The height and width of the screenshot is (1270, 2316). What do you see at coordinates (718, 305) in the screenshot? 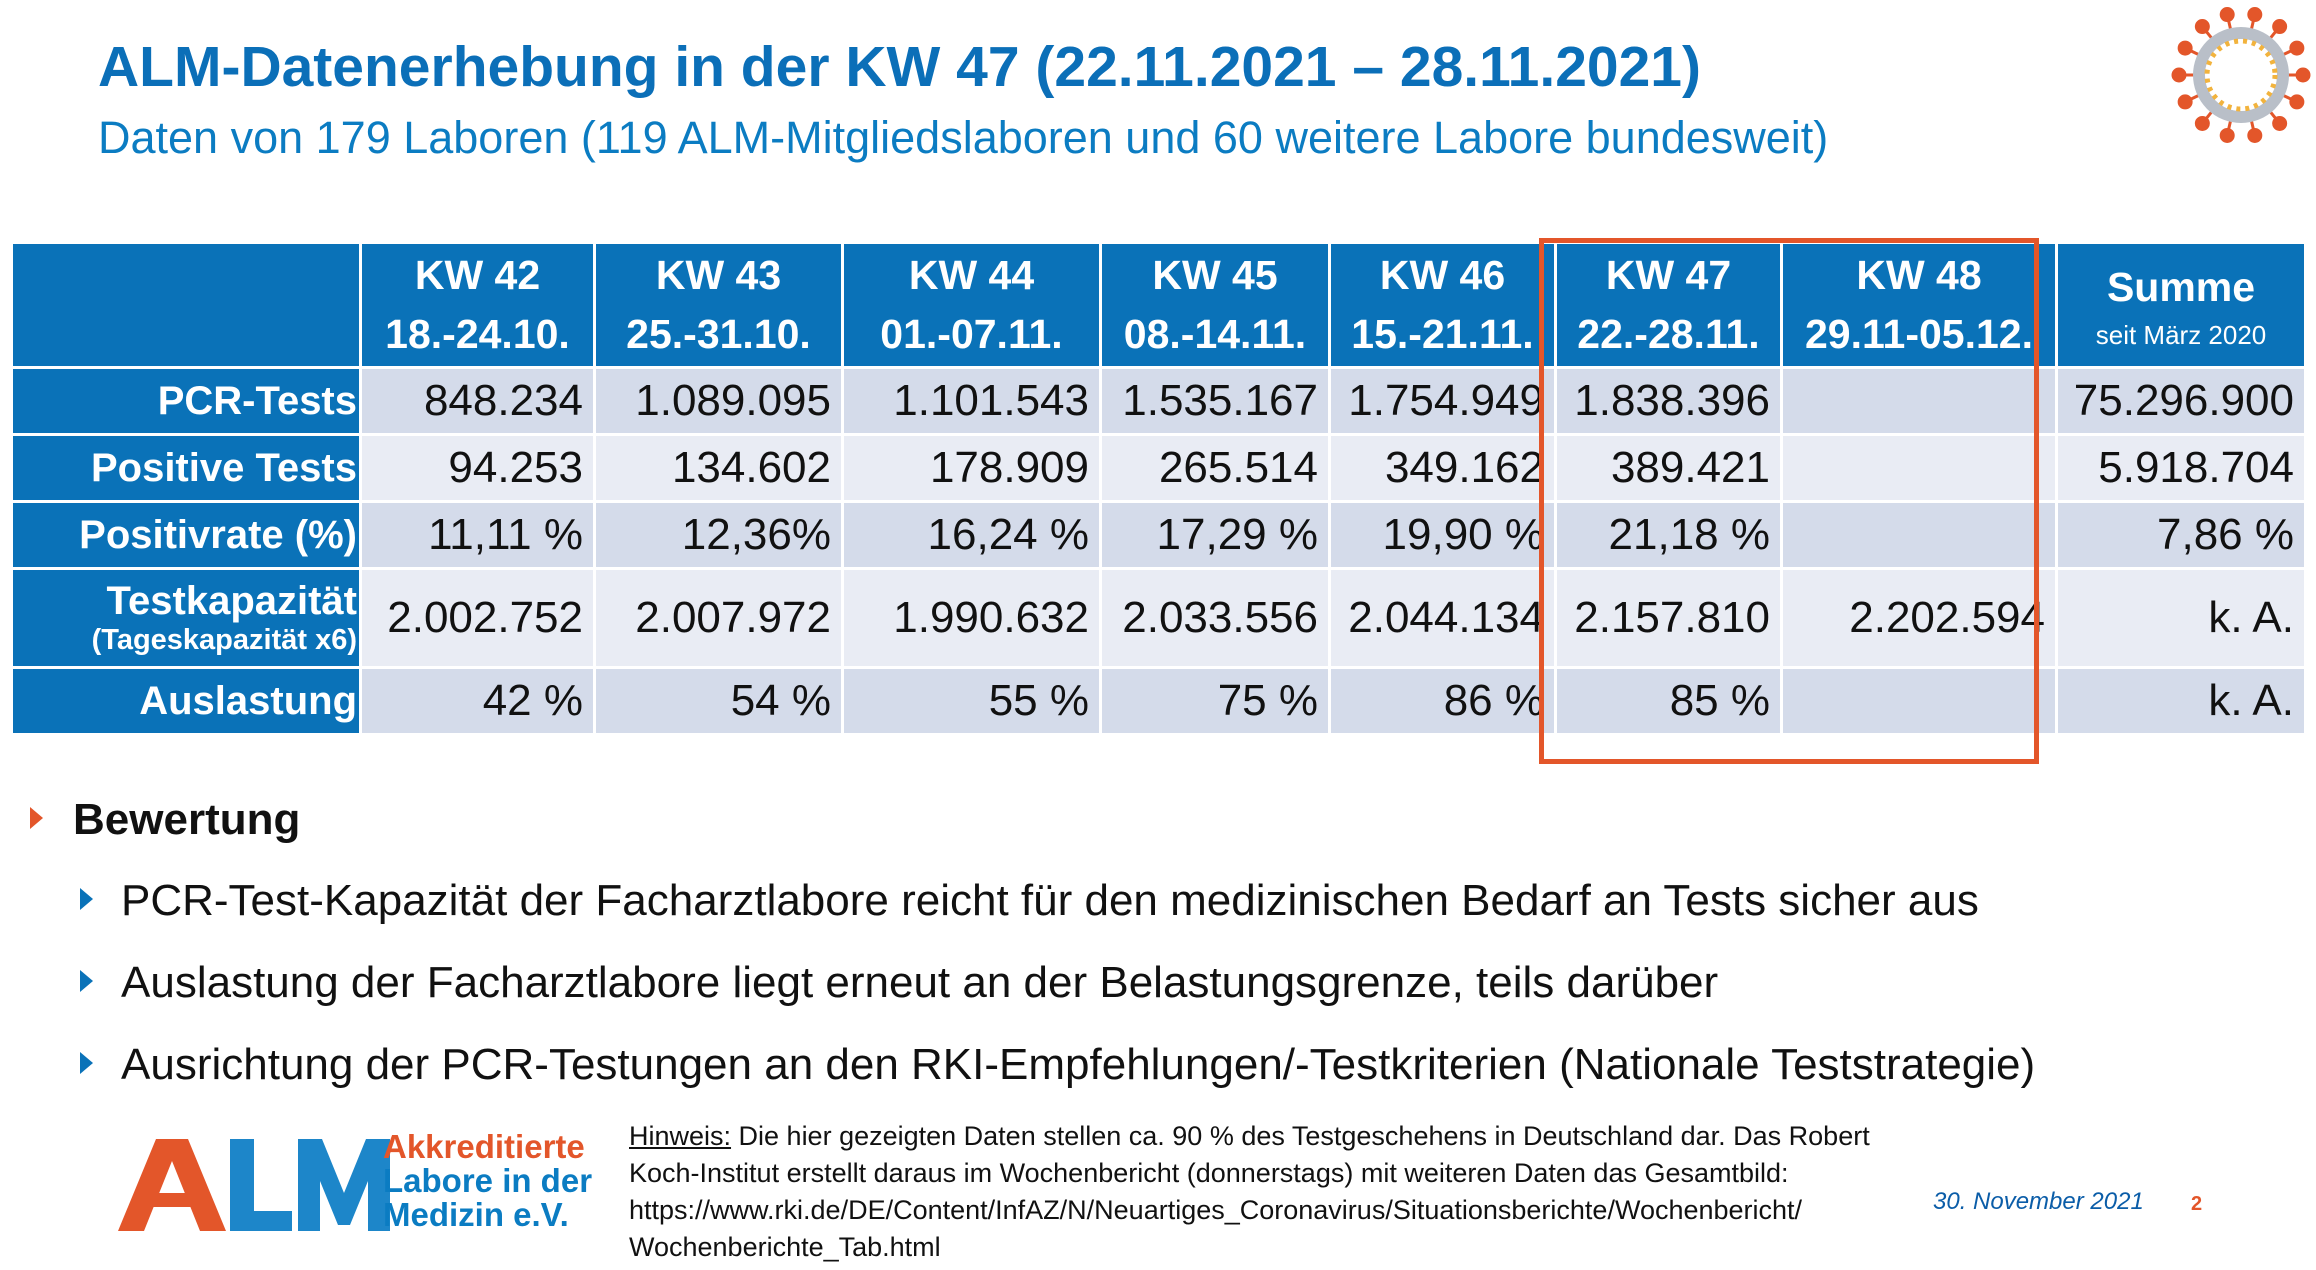
I see `header-kw43: KW 43 25.-31.10.` at bounding box center [718, 305].